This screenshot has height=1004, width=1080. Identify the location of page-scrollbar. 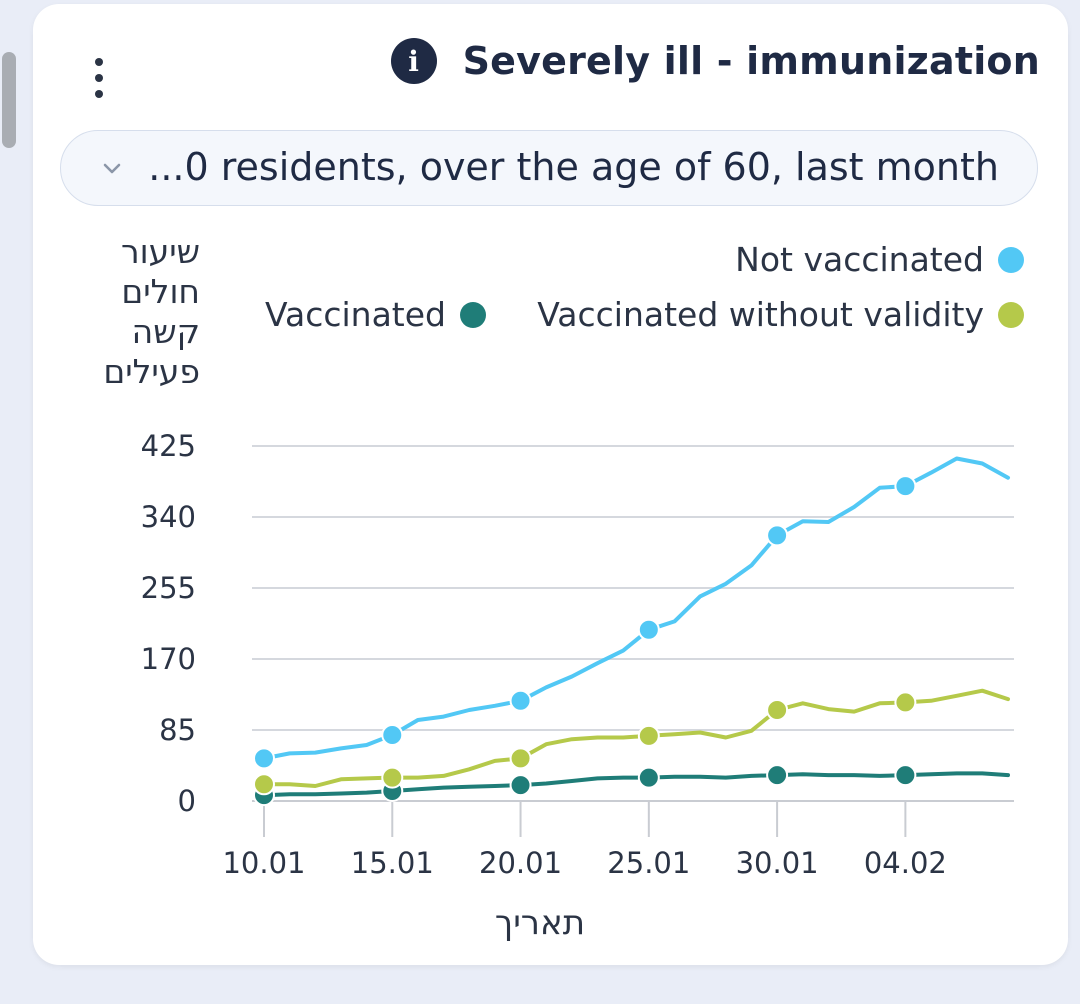
(9, 100).